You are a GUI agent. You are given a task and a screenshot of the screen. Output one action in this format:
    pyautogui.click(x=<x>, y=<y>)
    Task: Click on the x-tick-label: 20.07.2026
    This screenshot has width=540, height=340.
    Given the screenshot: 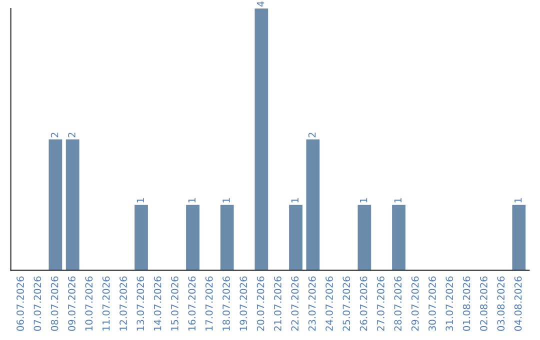 What is the action you would take?
    pyautogui.click(x=260, y=303)
    